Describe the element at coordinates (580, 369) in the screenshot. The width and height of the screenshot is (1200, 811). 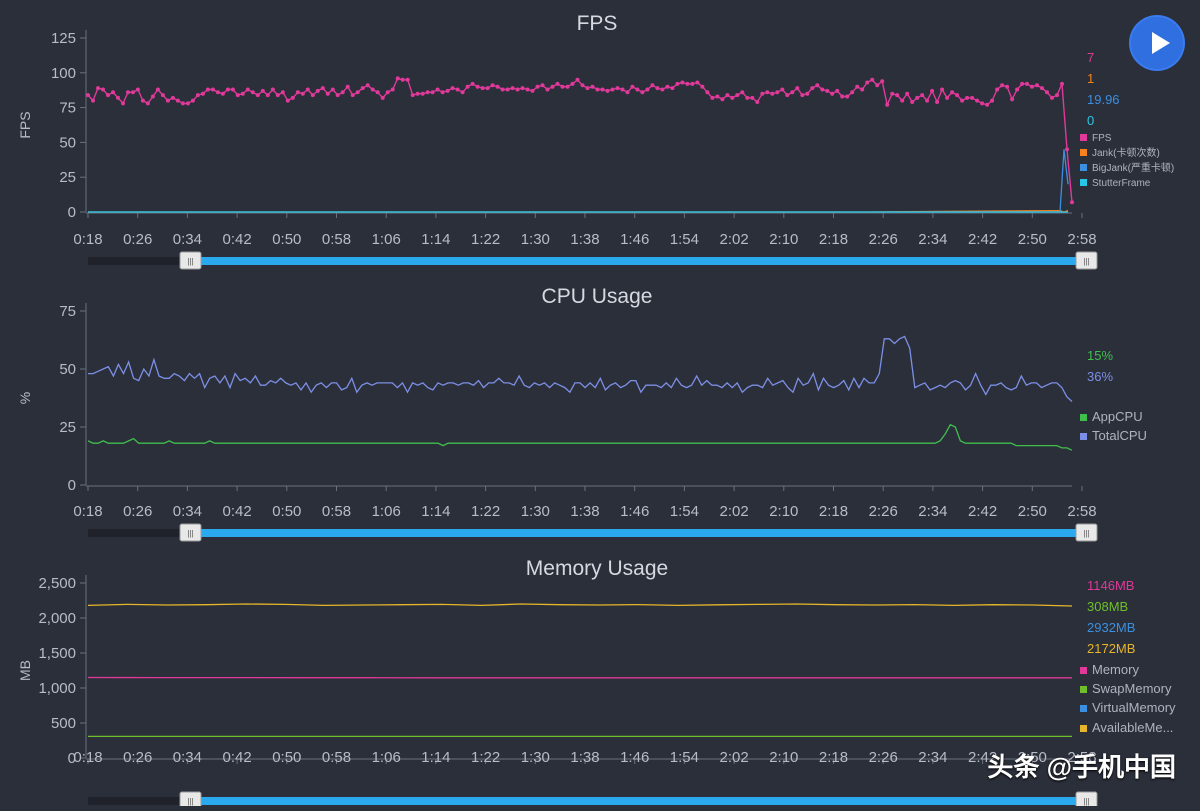
I see `series-line-totalcpu` at that location.